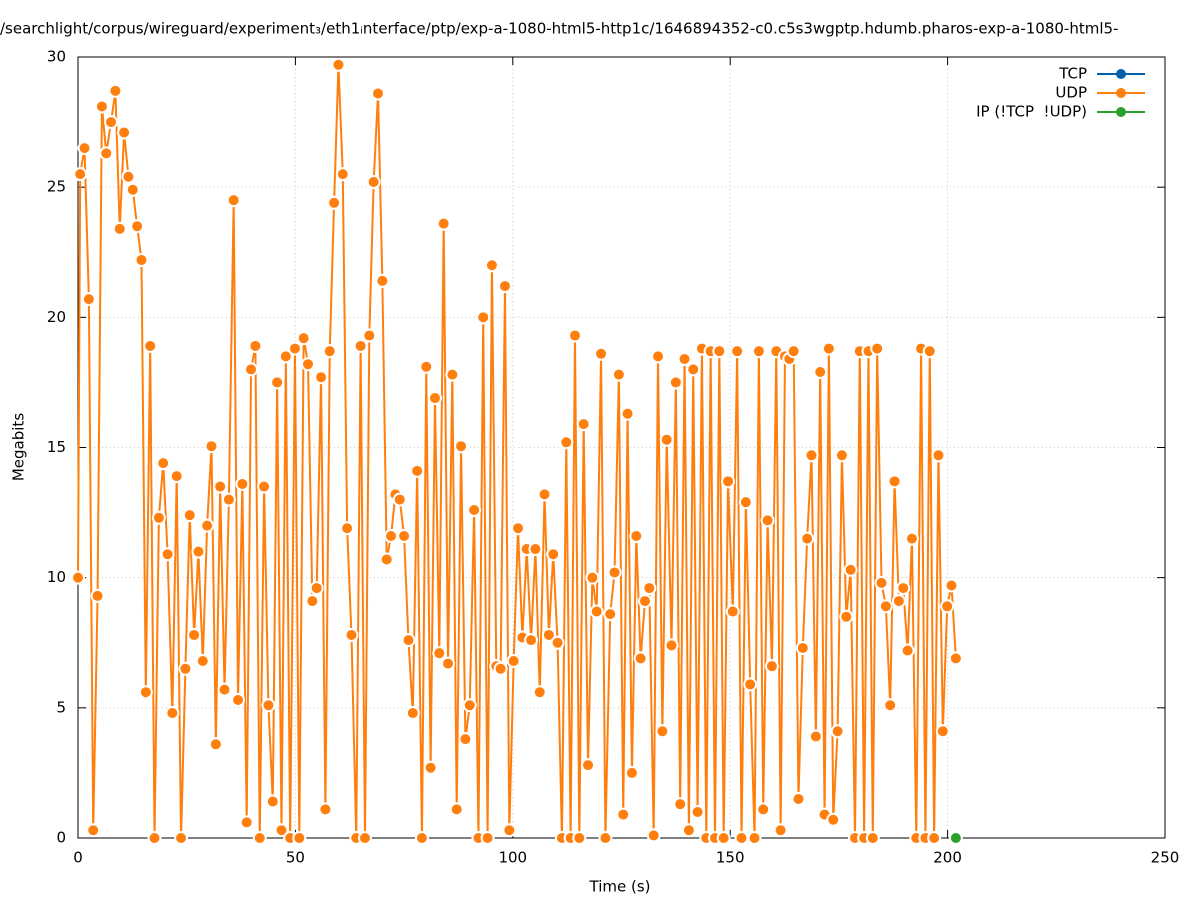  I want to click on x-tick-label: 0, so click(78, 858).